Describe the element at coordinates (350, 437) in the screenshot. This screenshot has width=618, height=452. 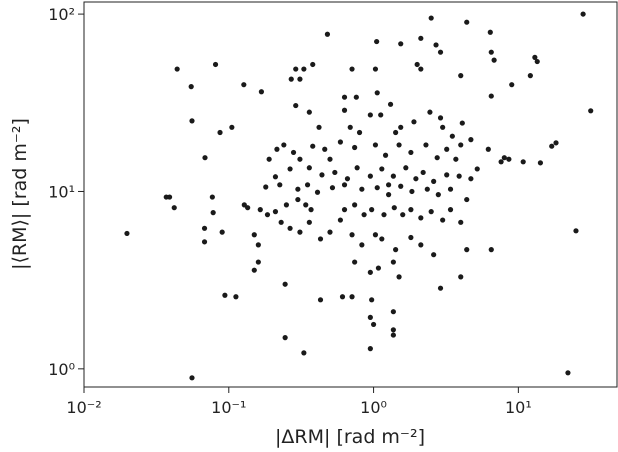
I see `x-axis-label: |ΔRM| [rad m⁻²]` at that location.